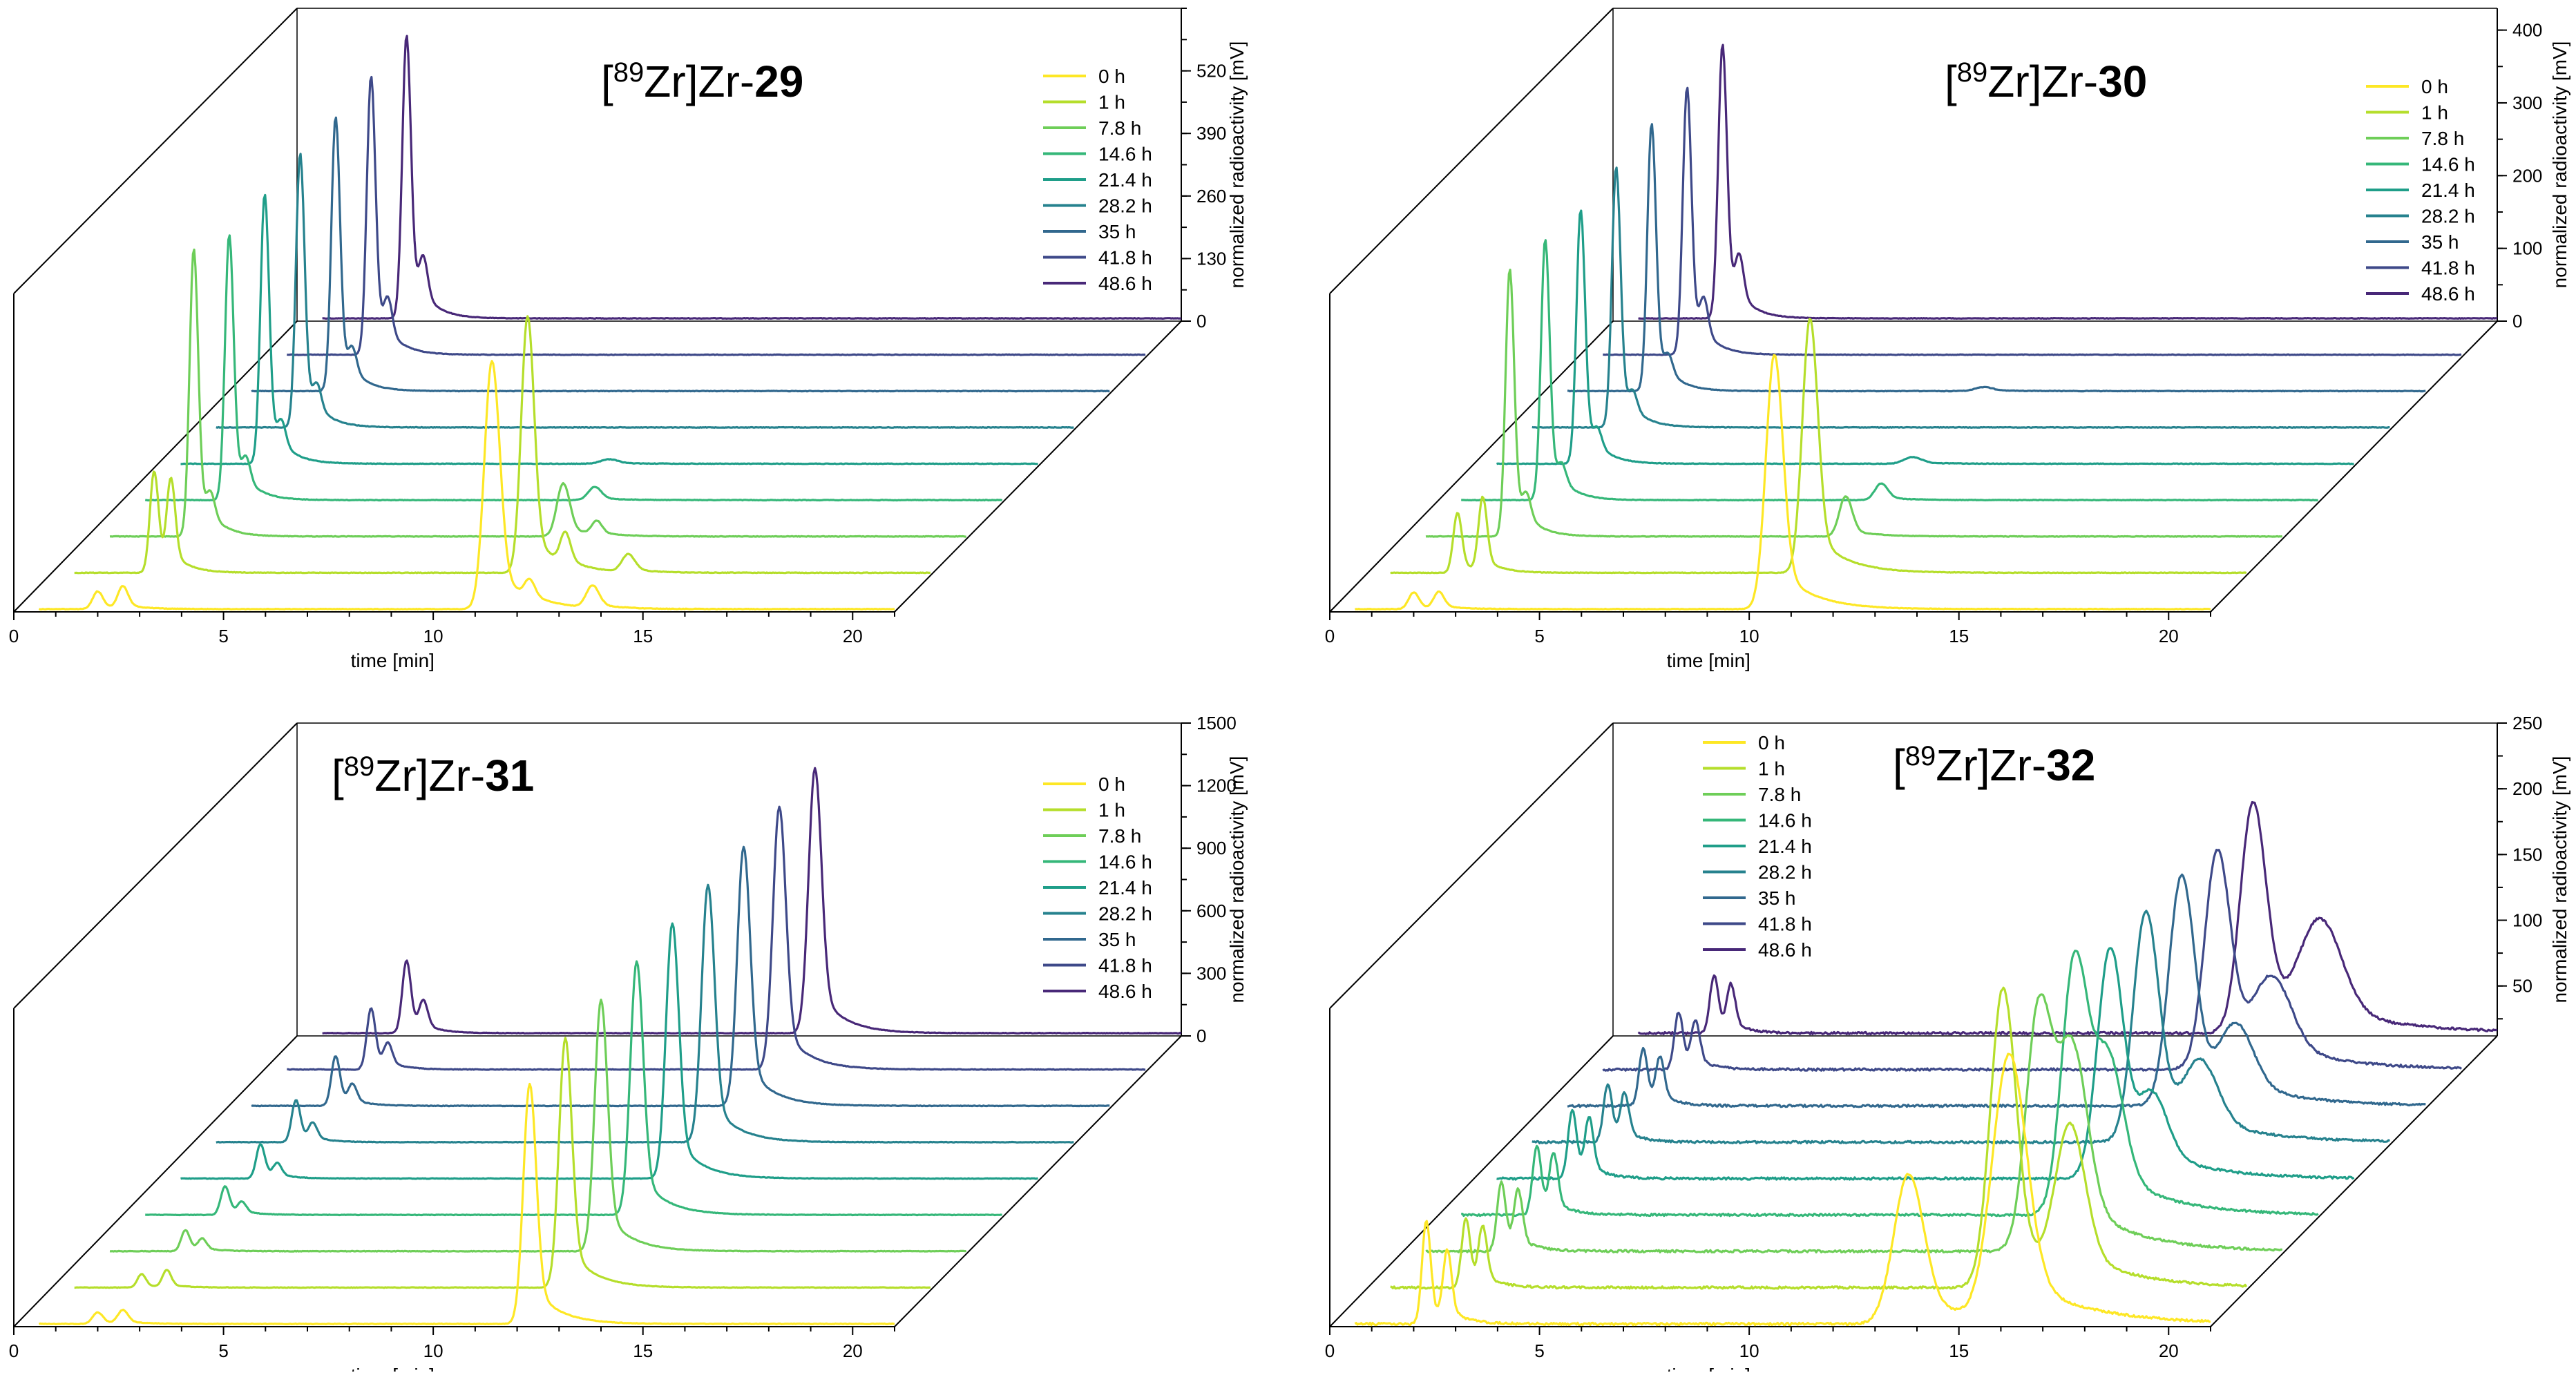 This screenshot has height=1375, width=2576. I want to click on y-tick-label: 100, so click(2527, 920).